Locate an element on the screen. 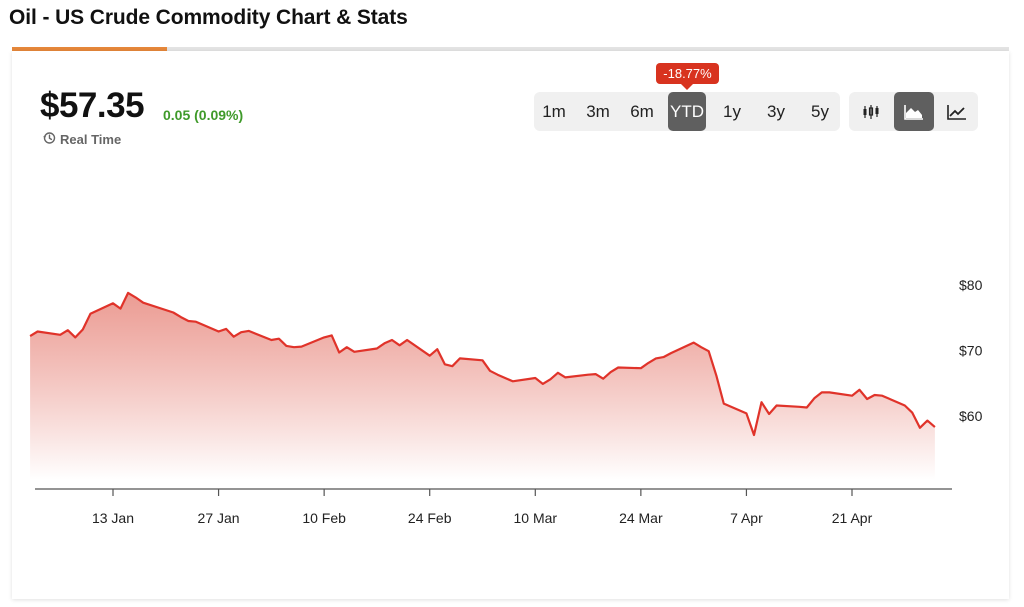  area-chart-button is located at coordinates (914, 111).